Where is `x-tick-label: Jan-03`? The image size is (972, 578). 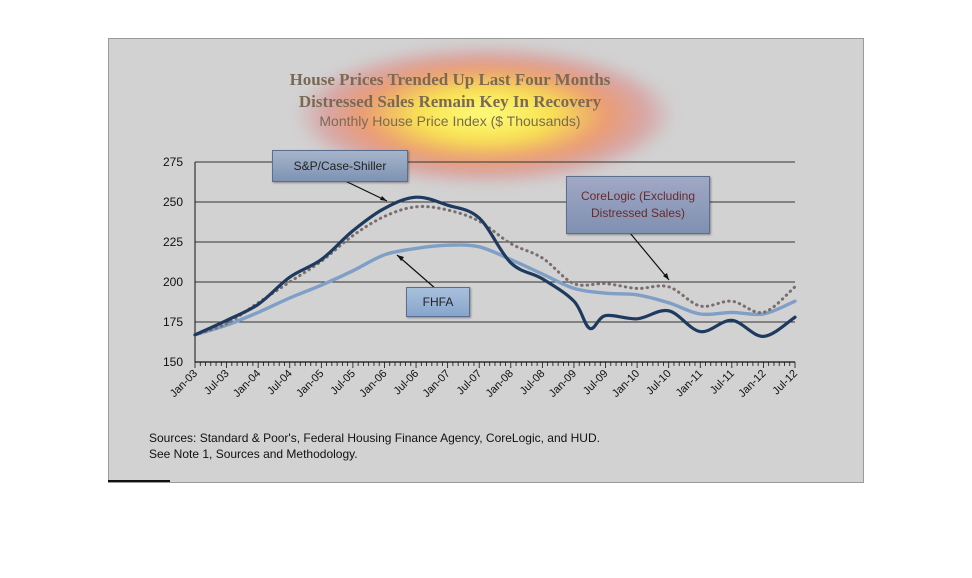 x-tick-label: Jan-03 is located at coordinates (184, 384).